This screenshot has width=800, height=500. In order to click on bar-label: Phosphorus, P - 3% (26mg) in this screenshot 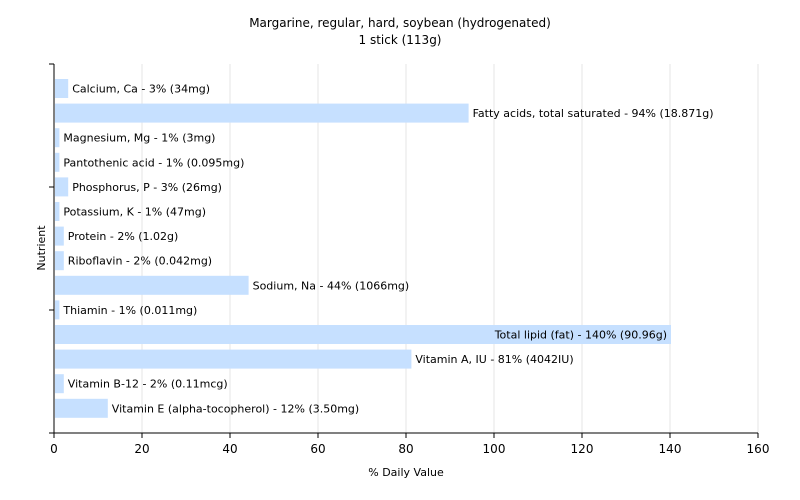, I will do `click(147, 187)`.